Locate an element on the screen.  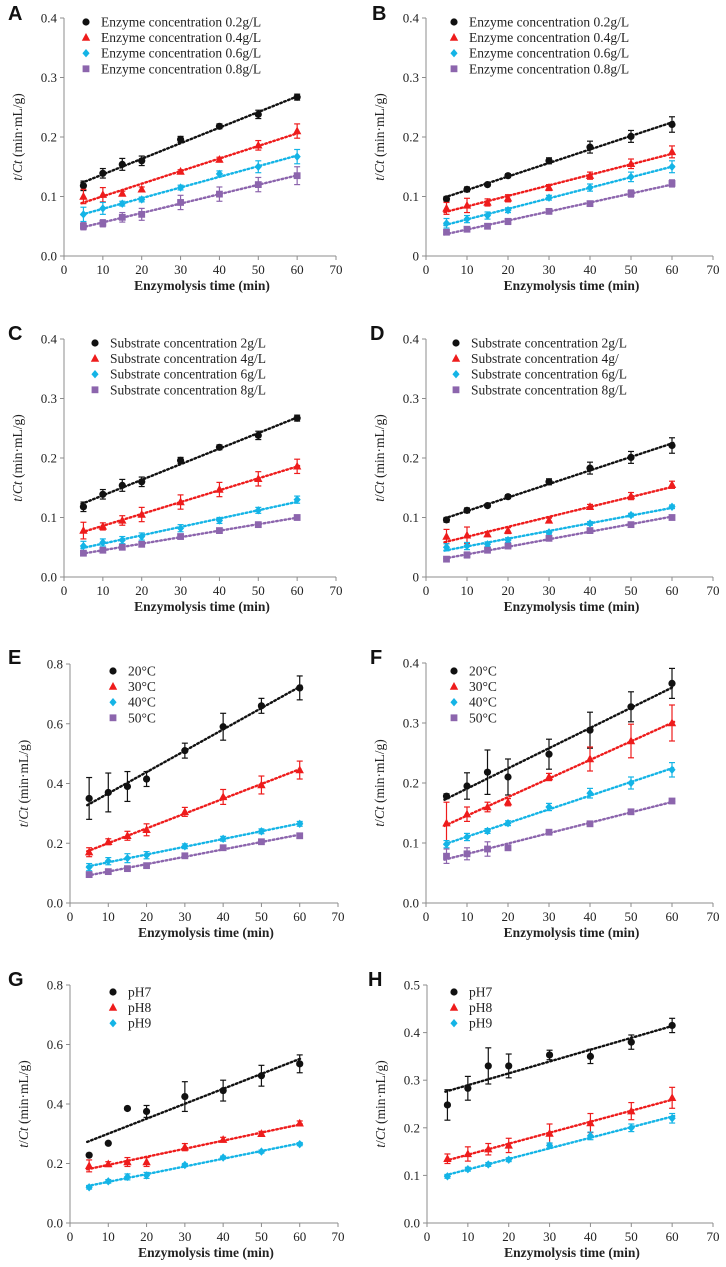
legend-label: Enzyme concentration 0.8g/L is located at coordinates (181, 68).